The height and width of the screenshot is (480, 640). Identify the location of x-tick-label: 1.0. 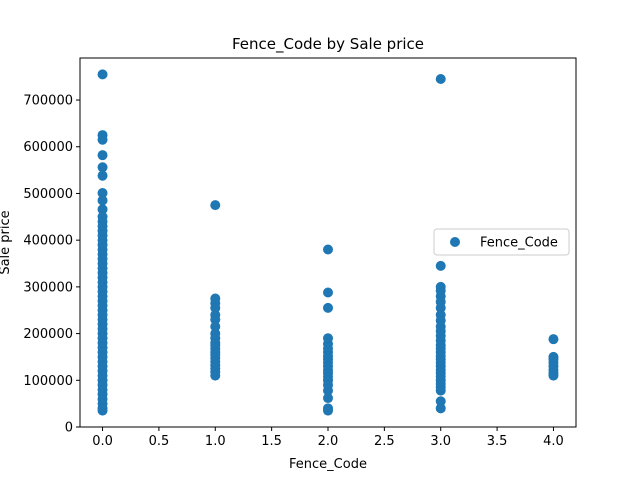
(215, 441).